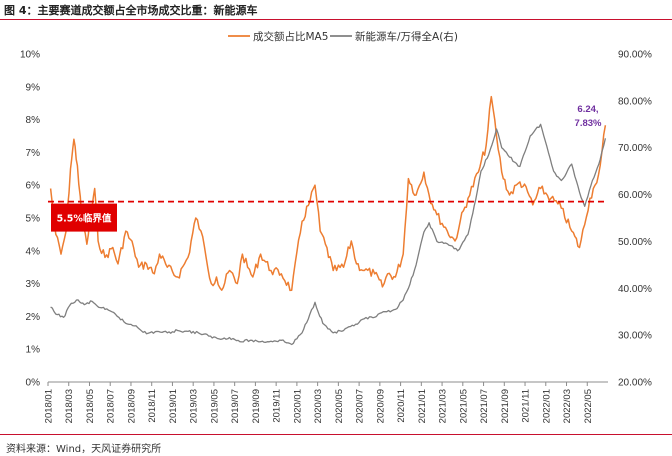  What do you see at coordinates (588, 116) in the screenshot?
I see `annotation: 6.24, 7.83%` at bounding box center [588, 116].